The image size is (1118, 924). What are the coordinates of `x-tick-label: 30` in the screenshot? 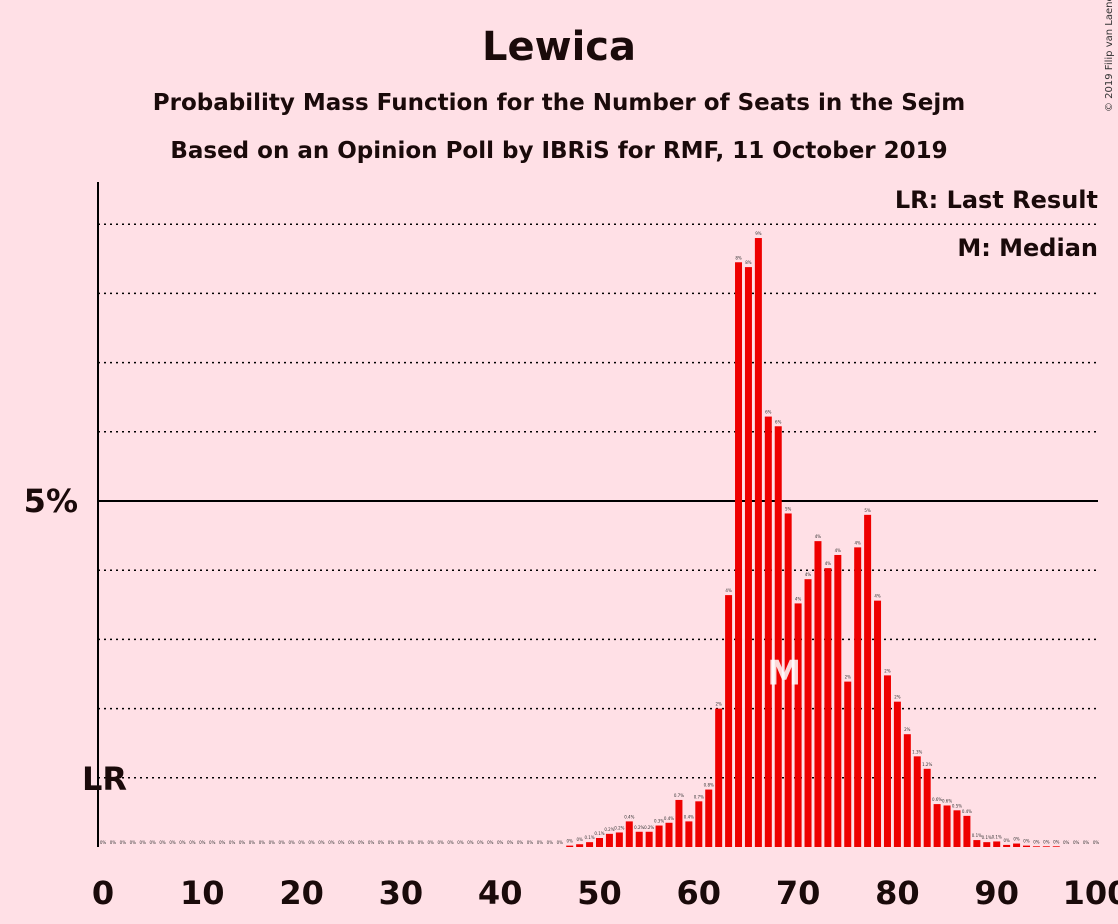 It's located at (401, 893).